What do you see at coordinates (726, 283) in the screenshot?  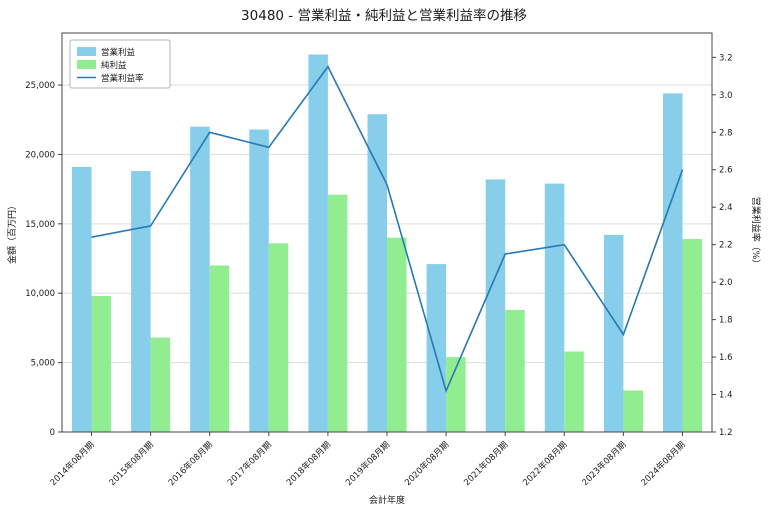 I see `right-tick-label: 2.0` at bounding box center [726, 283].